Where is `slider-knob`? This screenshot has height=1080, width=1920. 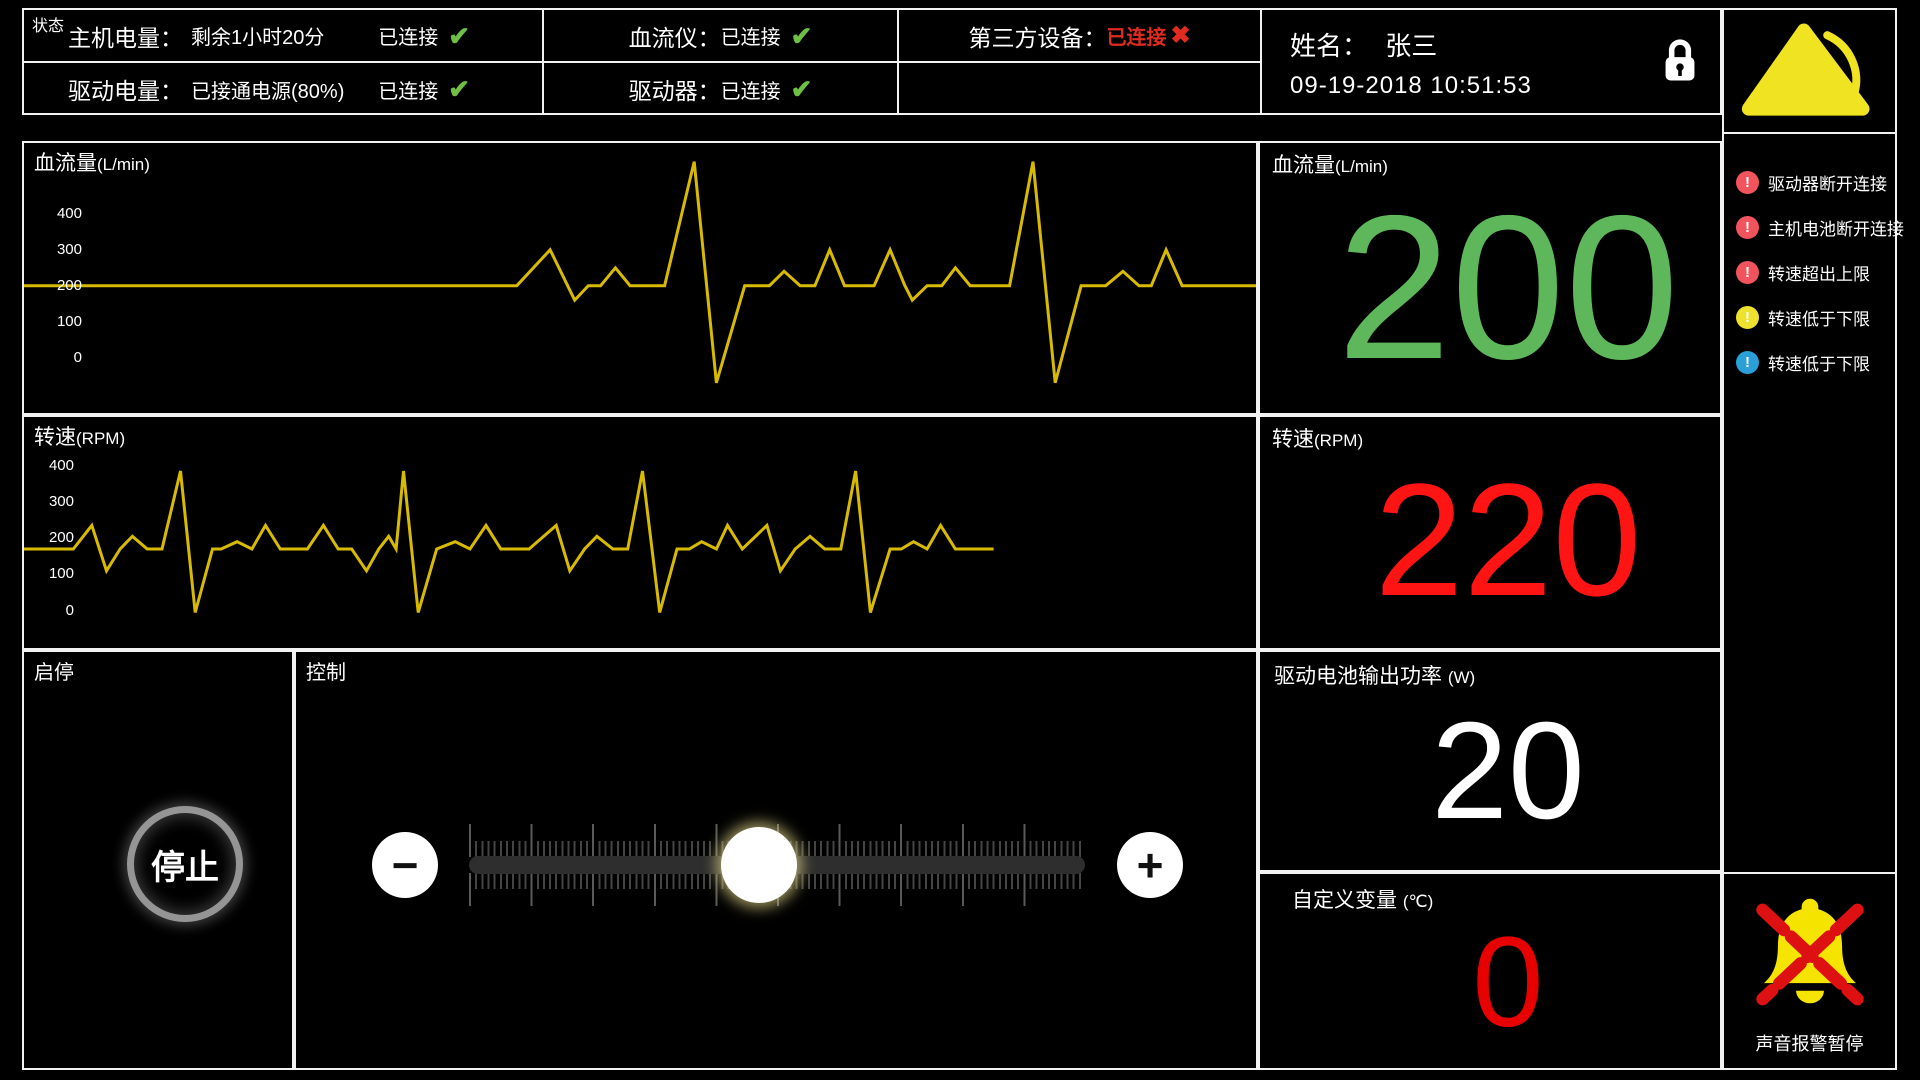
slider-knob is located at coordinates (758, 865).